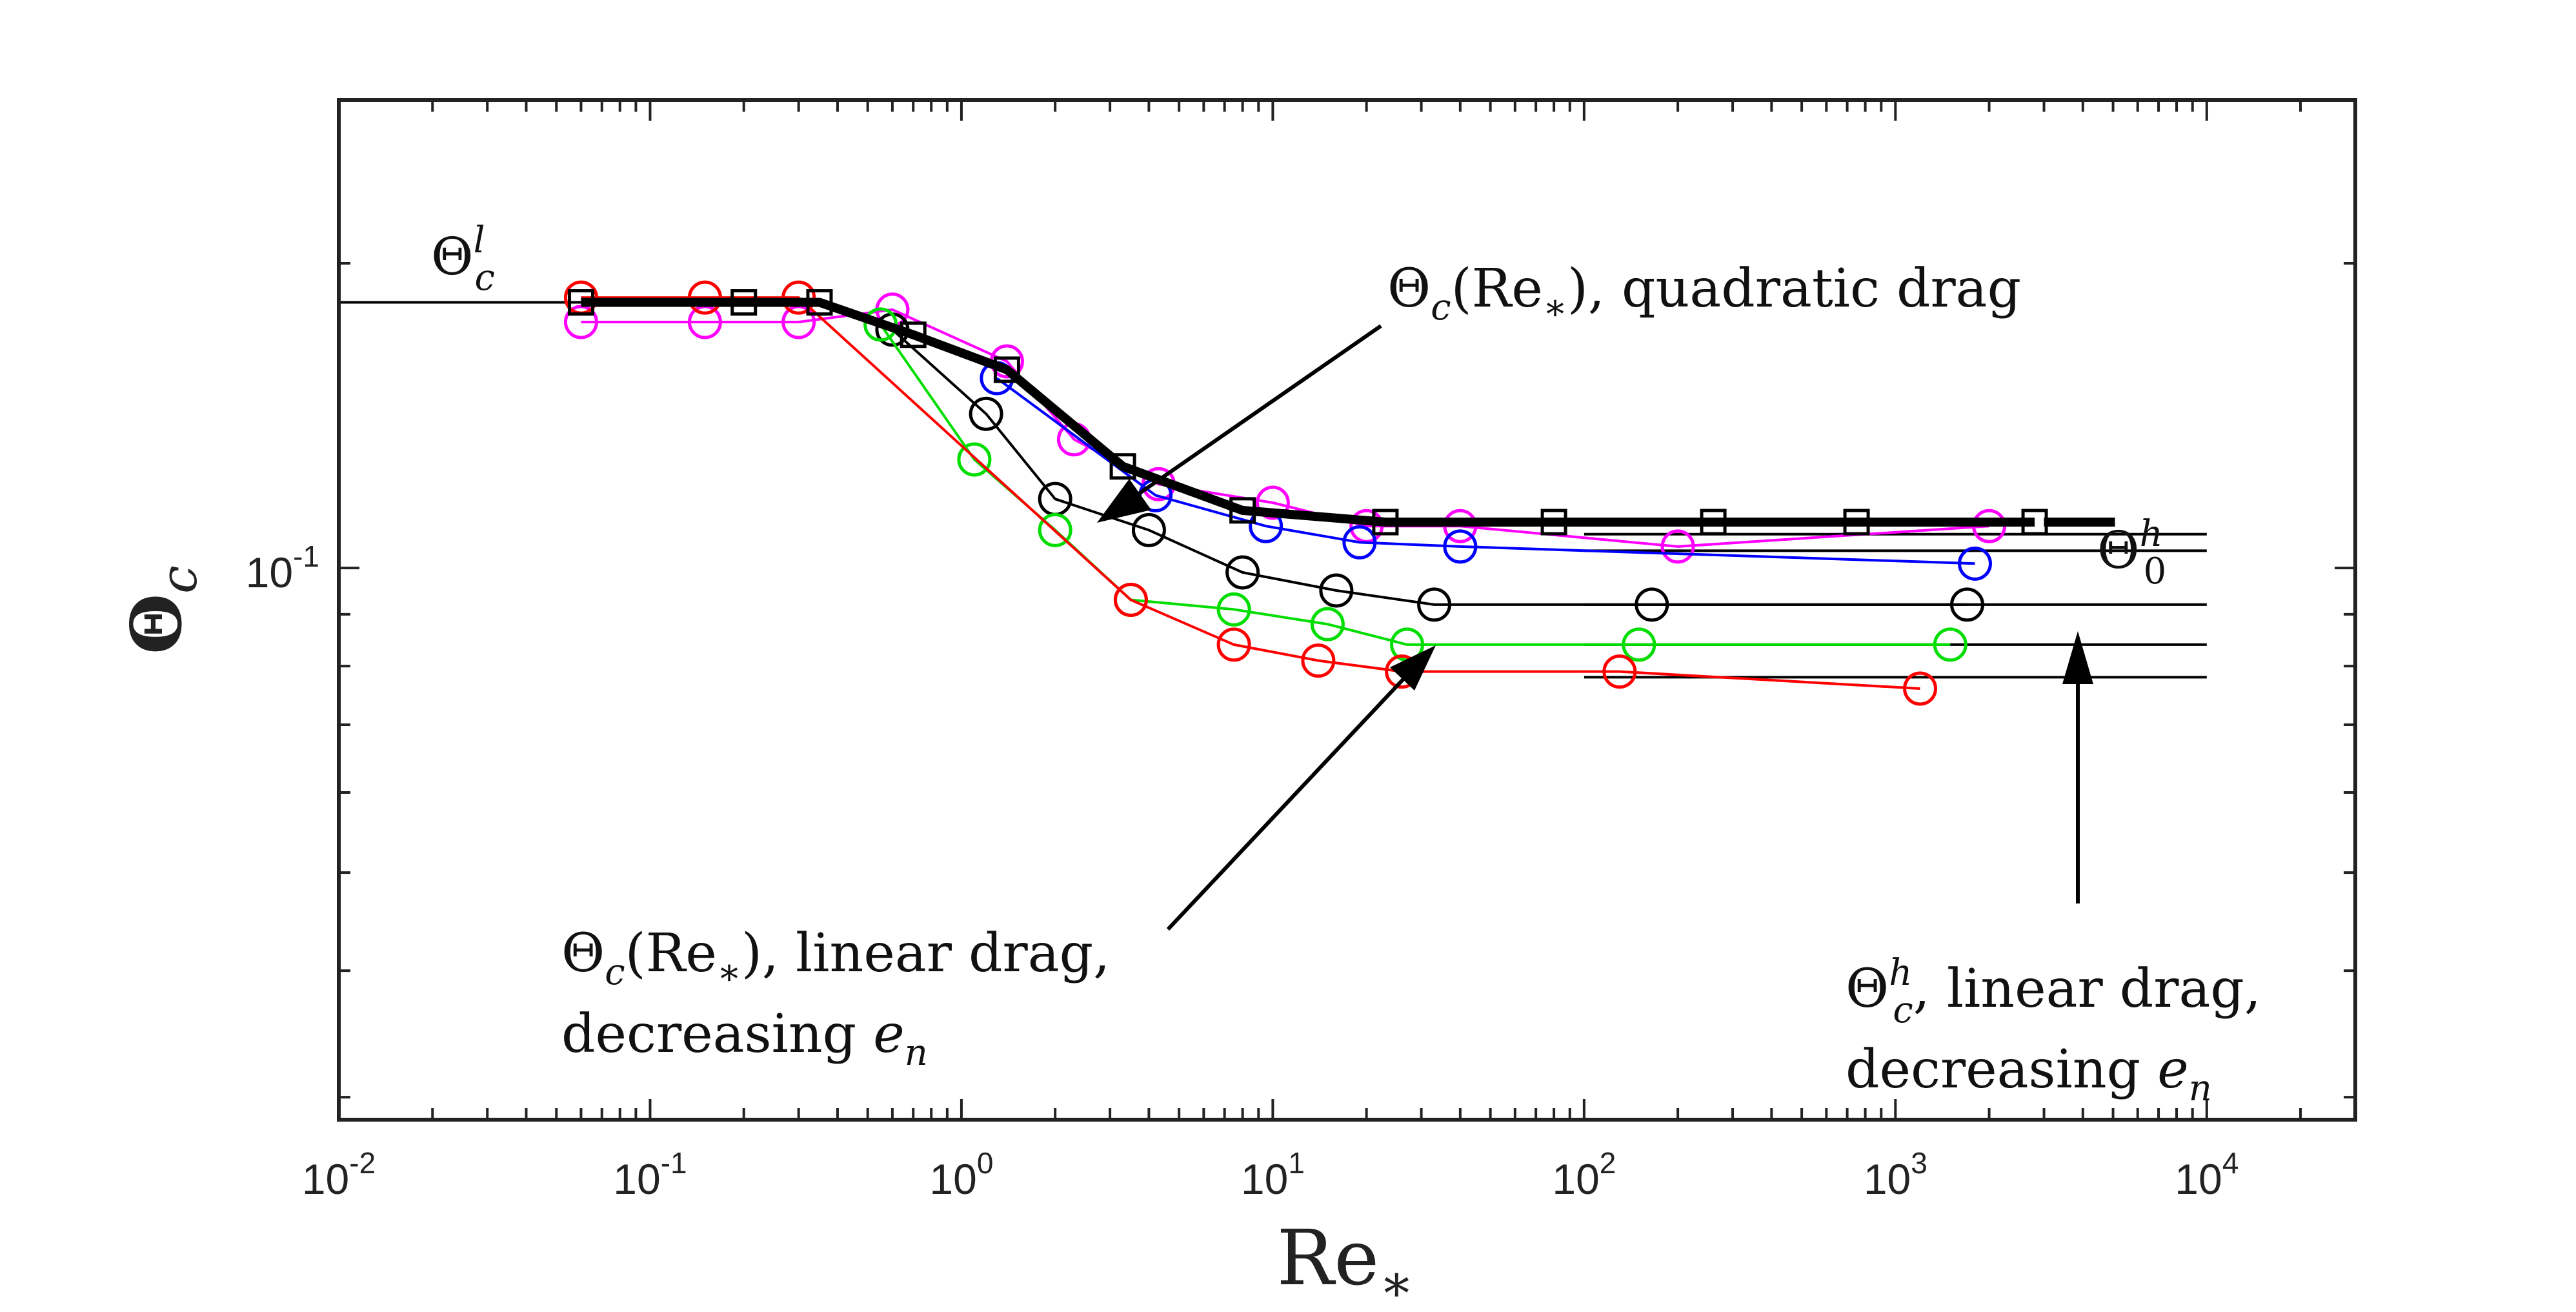 This screenshot has height=1312, width=2576. I want to click on x-tick-label-exp: 2, so click(1608, 1163).